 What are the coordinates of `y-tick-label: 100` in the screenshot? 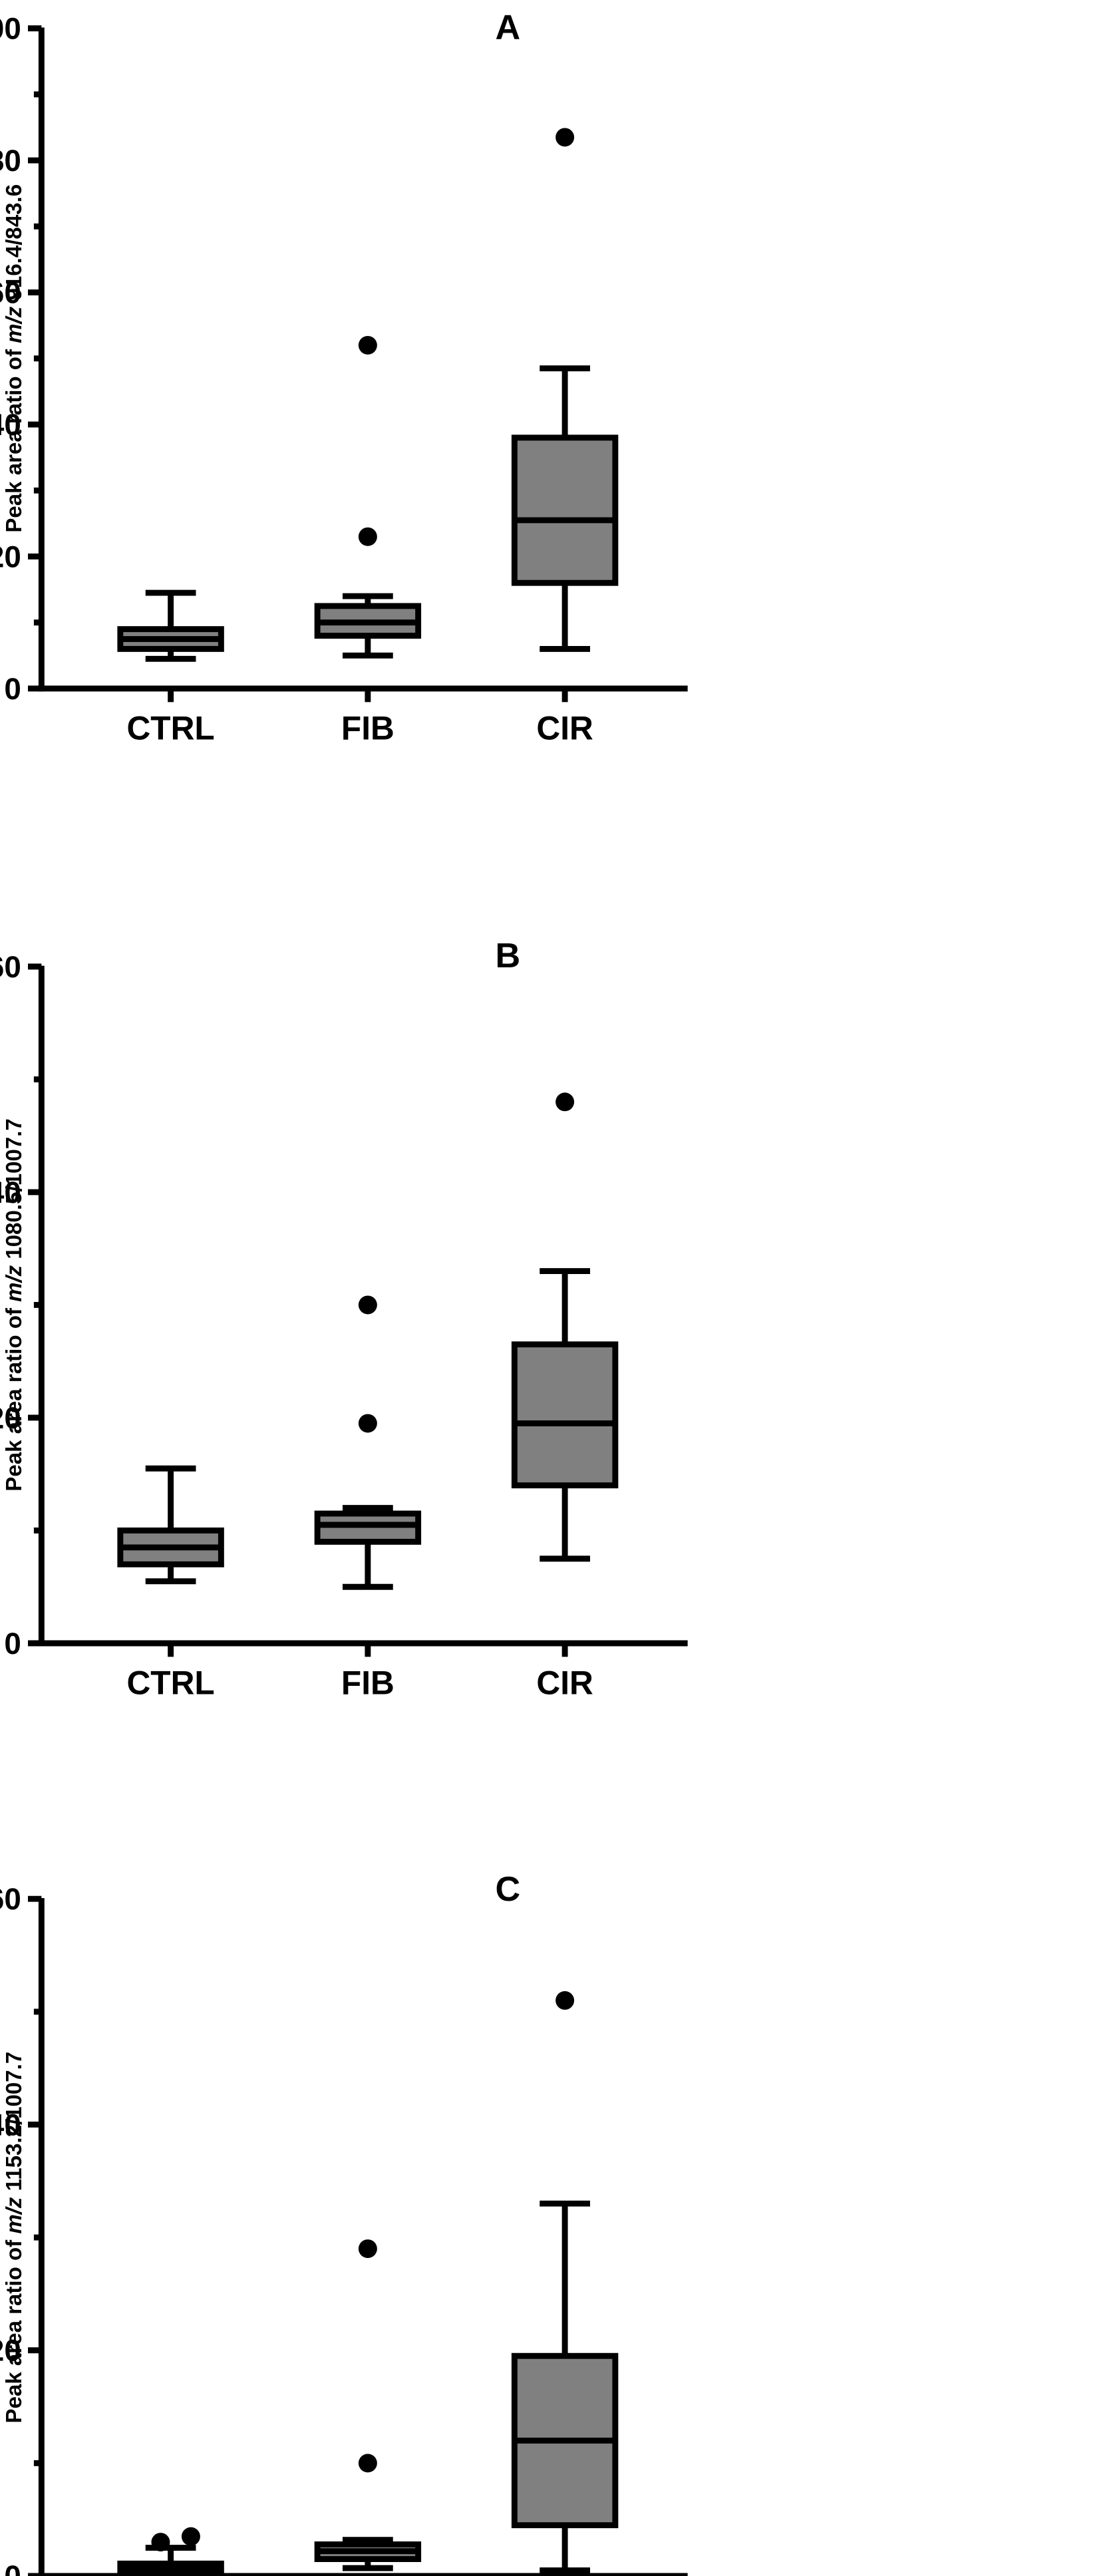 It's located at (10, 29).